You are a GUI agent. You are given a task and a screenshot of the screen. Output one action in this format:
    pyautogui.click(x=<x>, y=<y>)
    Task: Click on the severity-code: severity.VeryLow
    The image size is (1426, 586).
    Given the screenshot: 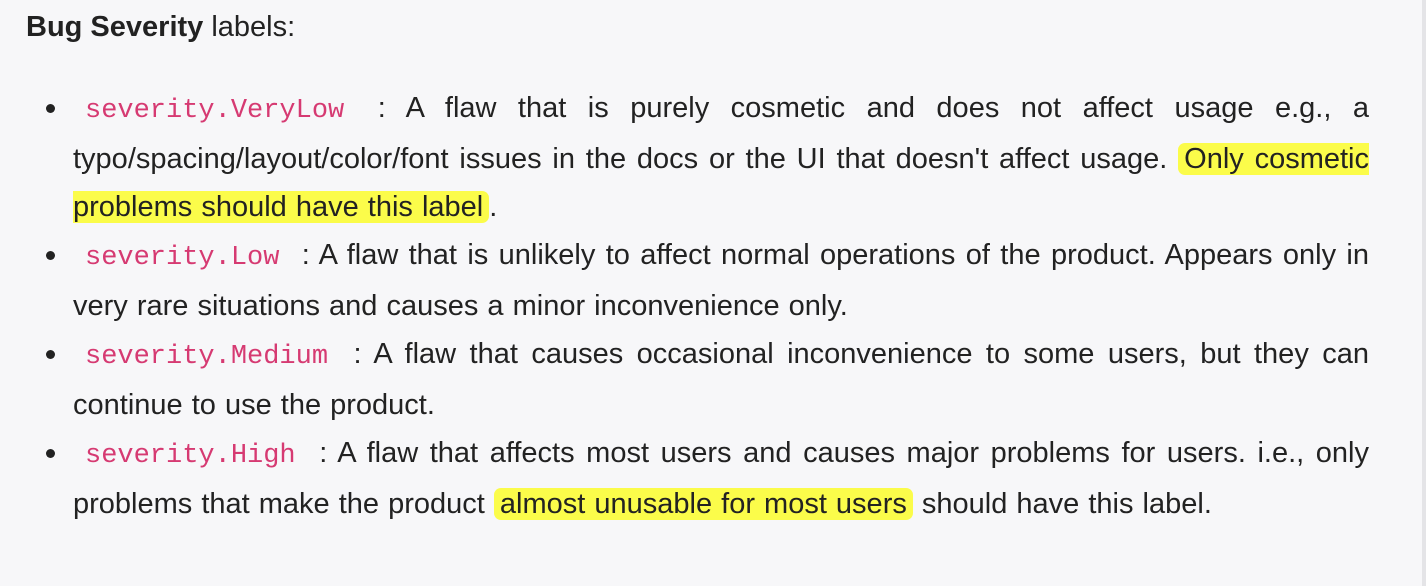 What is the action you would take?
    pyautogui.click(x=215, y=111)
    